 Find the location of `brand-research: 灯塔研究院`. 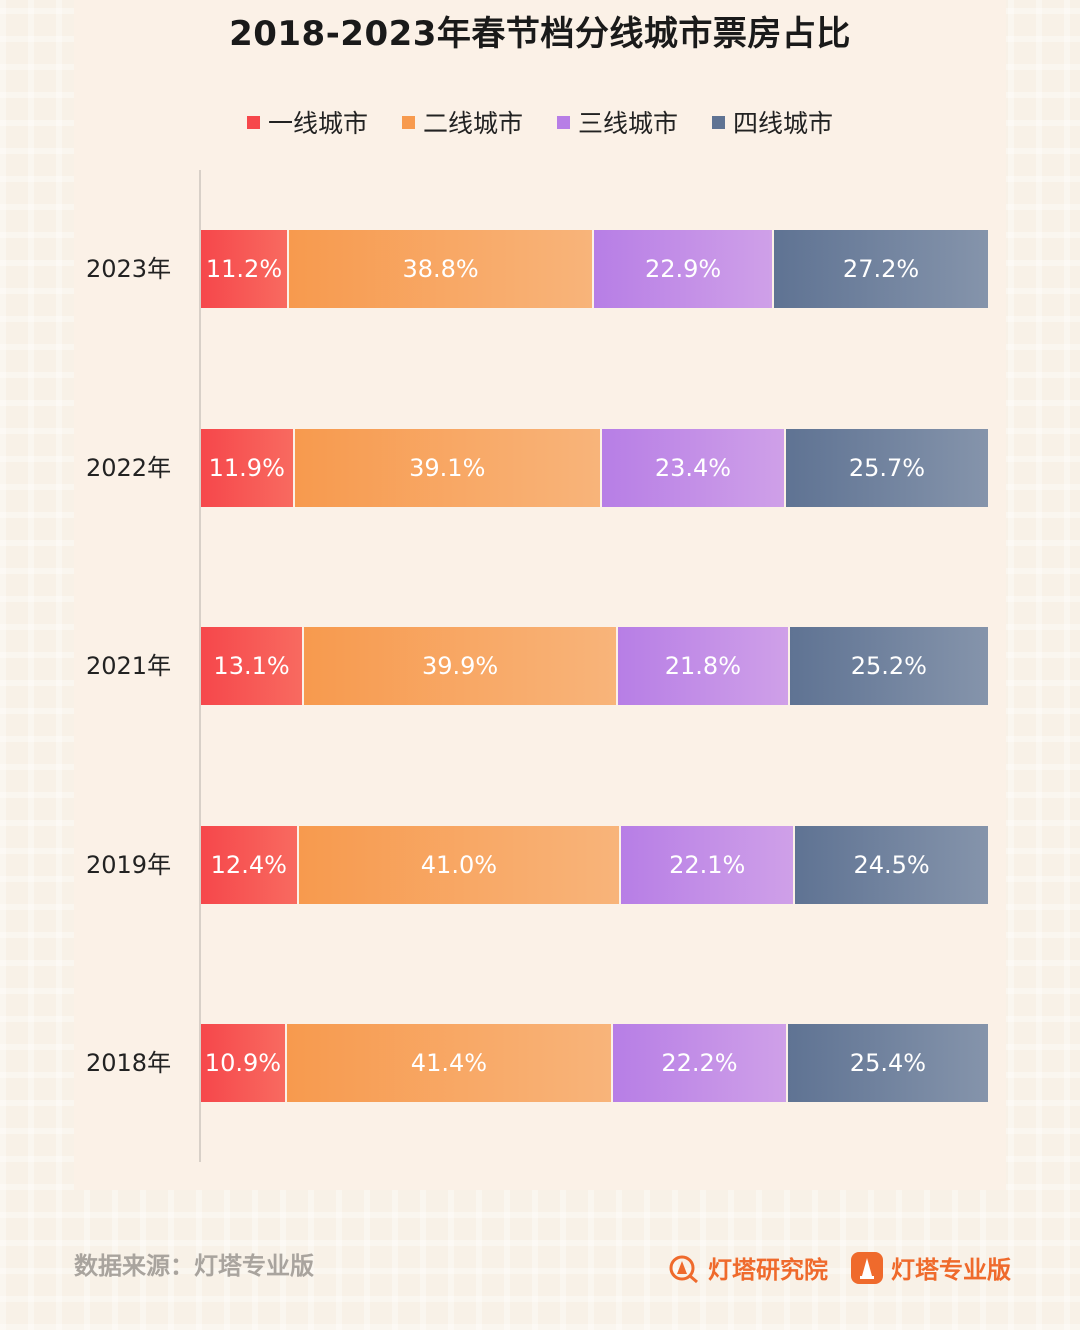

brand-research: 灯塔研究院 is located at coordinates (748, 1267).